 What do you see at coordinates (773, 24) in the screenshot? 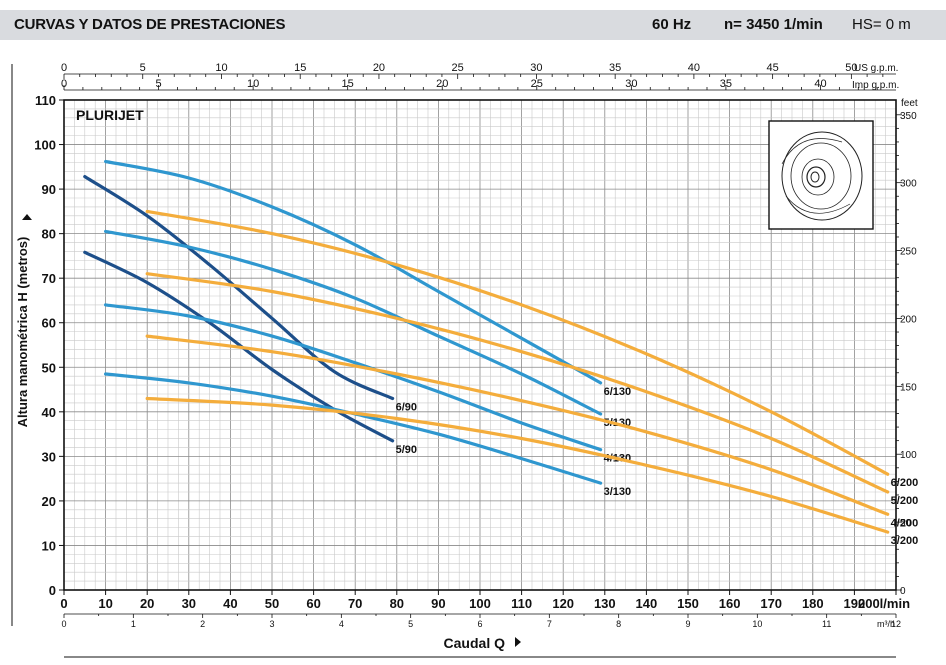
I see `speed-label: n= 3450 1/min` at bounding box center [773, 24].